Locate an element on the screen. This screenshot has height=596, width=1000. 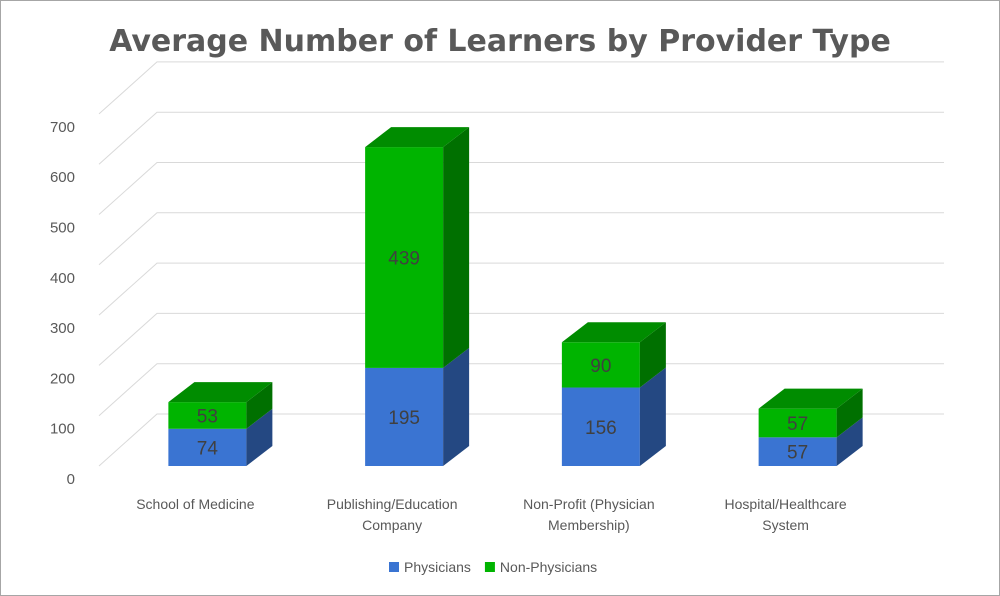
y-tick-label: 500 is located at coordinates (62, 228).